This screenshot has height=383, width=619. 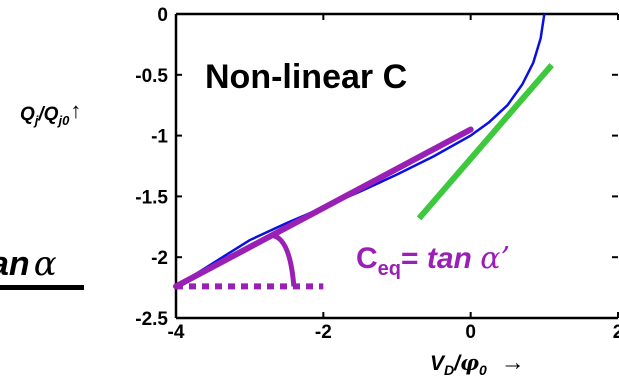 I want to click on y-tick-label: -2.5, so click(x=151, y=319).